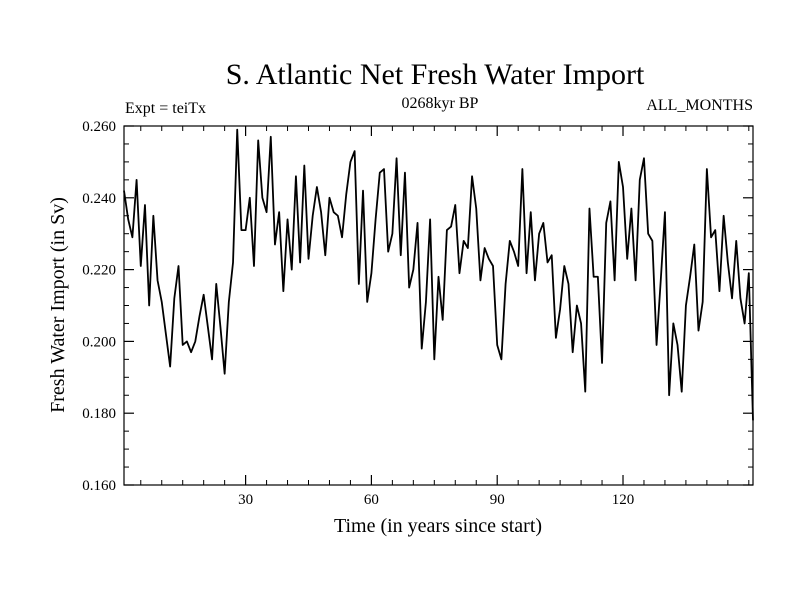  I want to click on x-tick-label: 30, so click(245, 500).